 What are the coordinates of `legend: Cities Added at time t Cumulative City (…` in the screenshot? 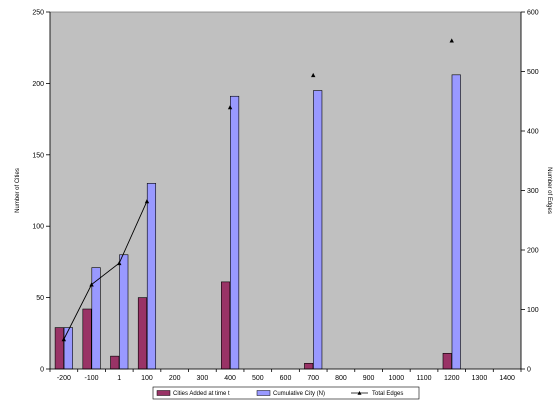 It's located at (286, 393).